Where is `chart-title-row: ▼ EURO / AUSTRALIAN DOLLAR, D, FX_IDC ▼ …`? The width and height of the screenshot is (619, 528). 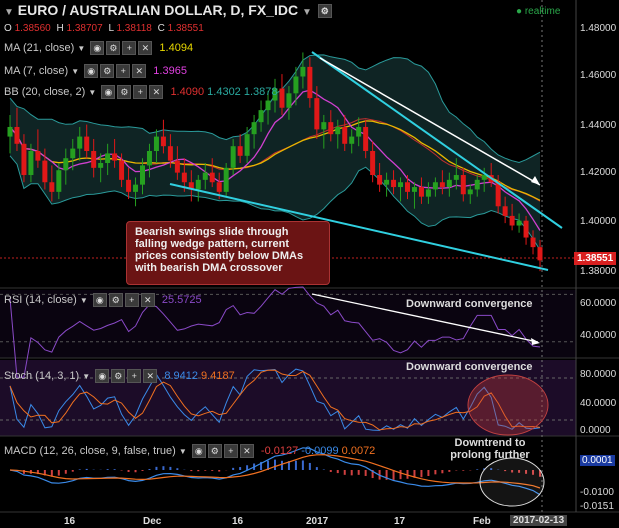
chart-title-row: ▼ EURO / AUSTRALIAN DOLLAR, D, FX_IDC ▼ … is located at coordinates (168, 11).